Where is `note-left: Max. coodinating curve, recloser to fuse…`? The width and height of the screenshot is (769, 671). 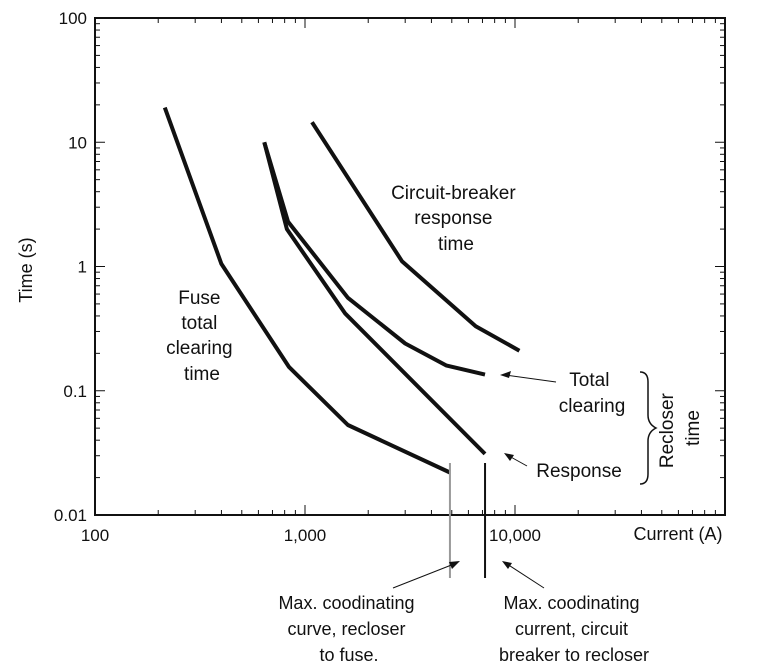 note-left: Max. coodinating curve, recloser to fuse… is located at coordinates (348, 629).